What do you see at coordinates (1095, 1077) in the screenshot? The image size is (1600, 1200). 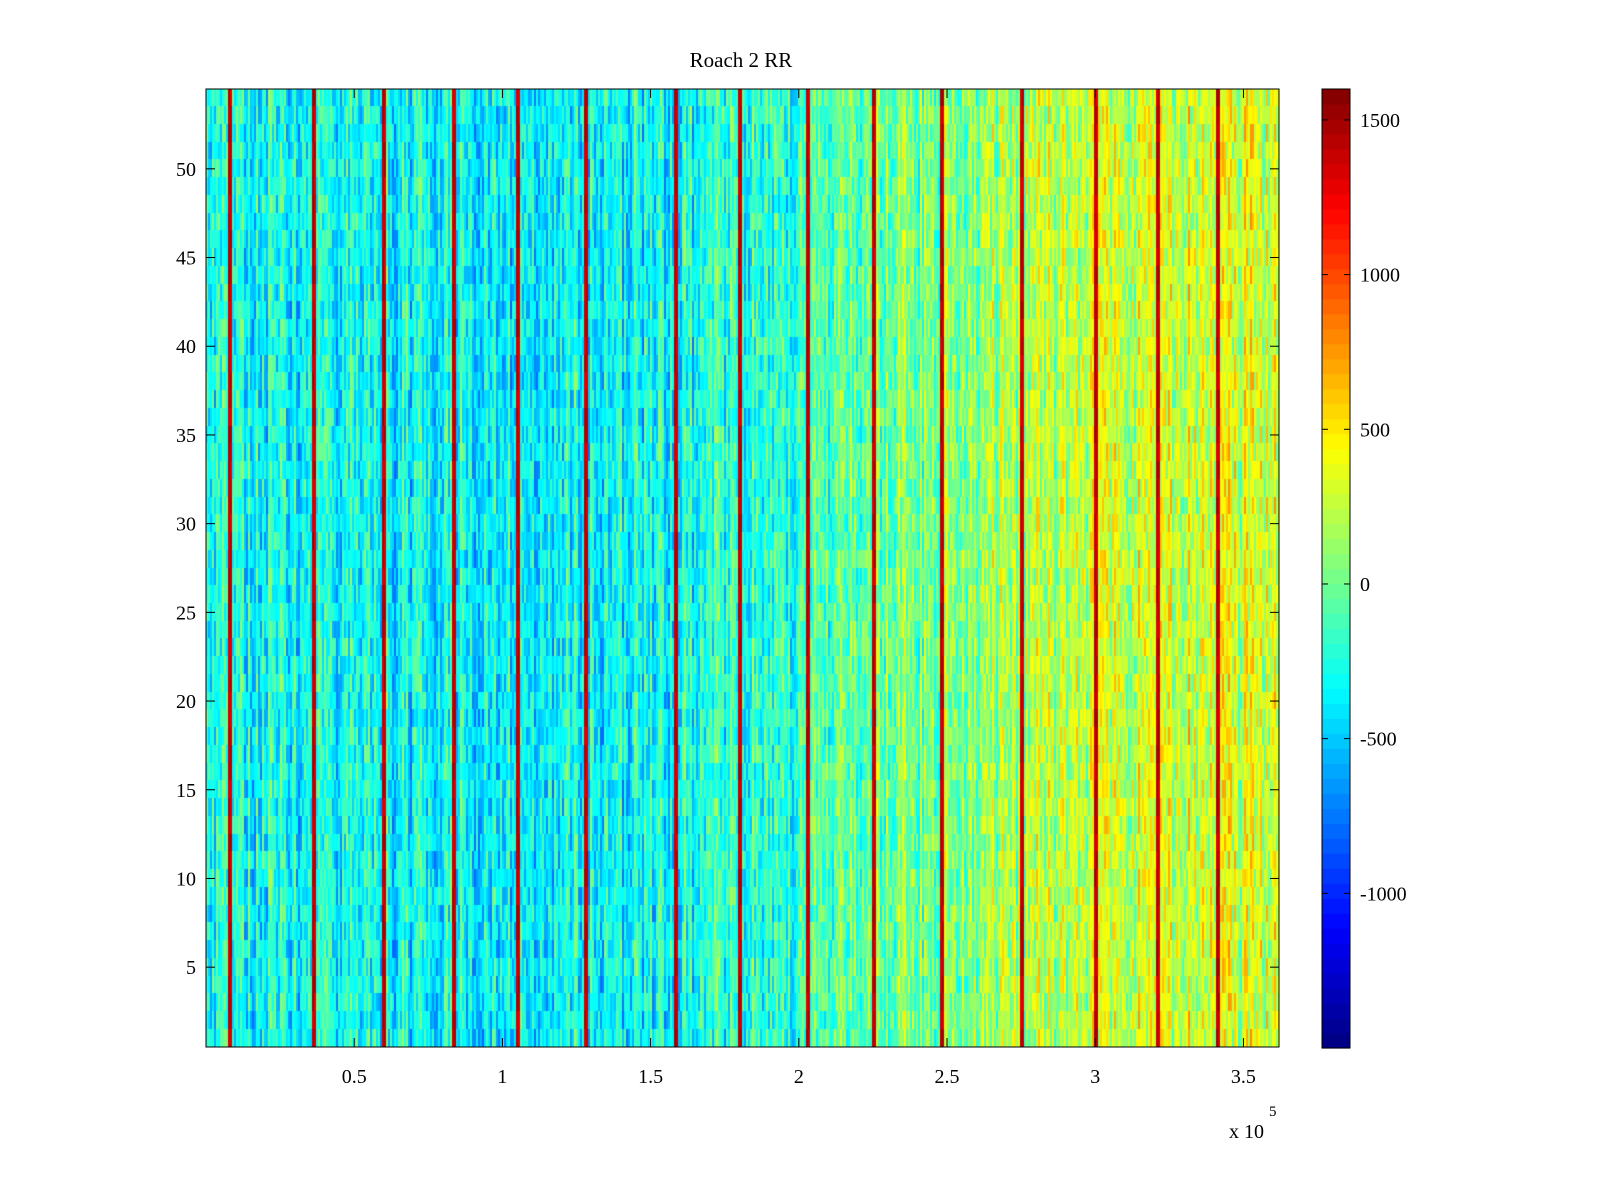 I see `x-tick-label: 3` at bounding box center [1095, 1077].